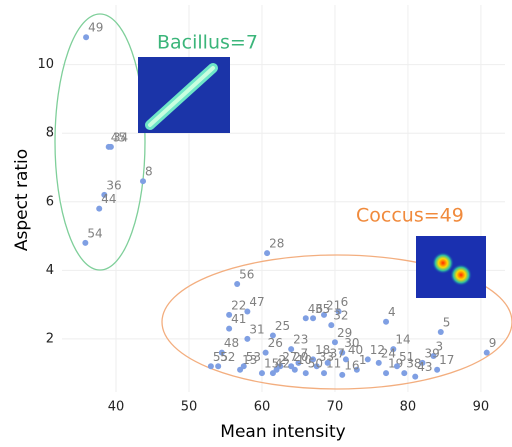 This screenshot has height=447, width=512. What do you see at coordinates (116, 407) in the screenshot?
I see `x-tick-label: 40` at bounding box center [116, 407].